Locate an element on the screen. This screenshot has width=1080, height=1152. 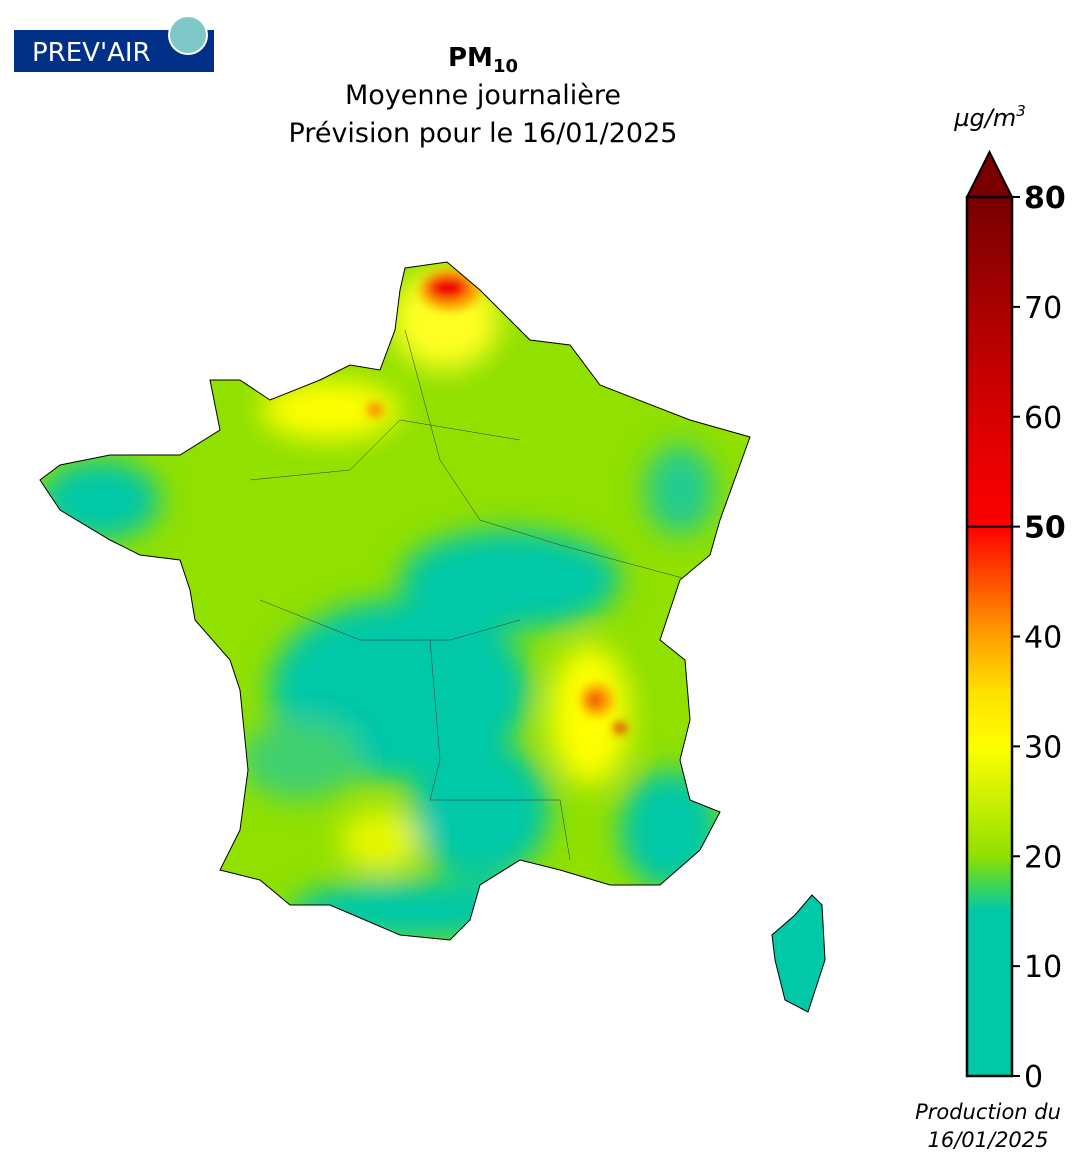
tick-label: 20 is located at coordinates (1043, 857).